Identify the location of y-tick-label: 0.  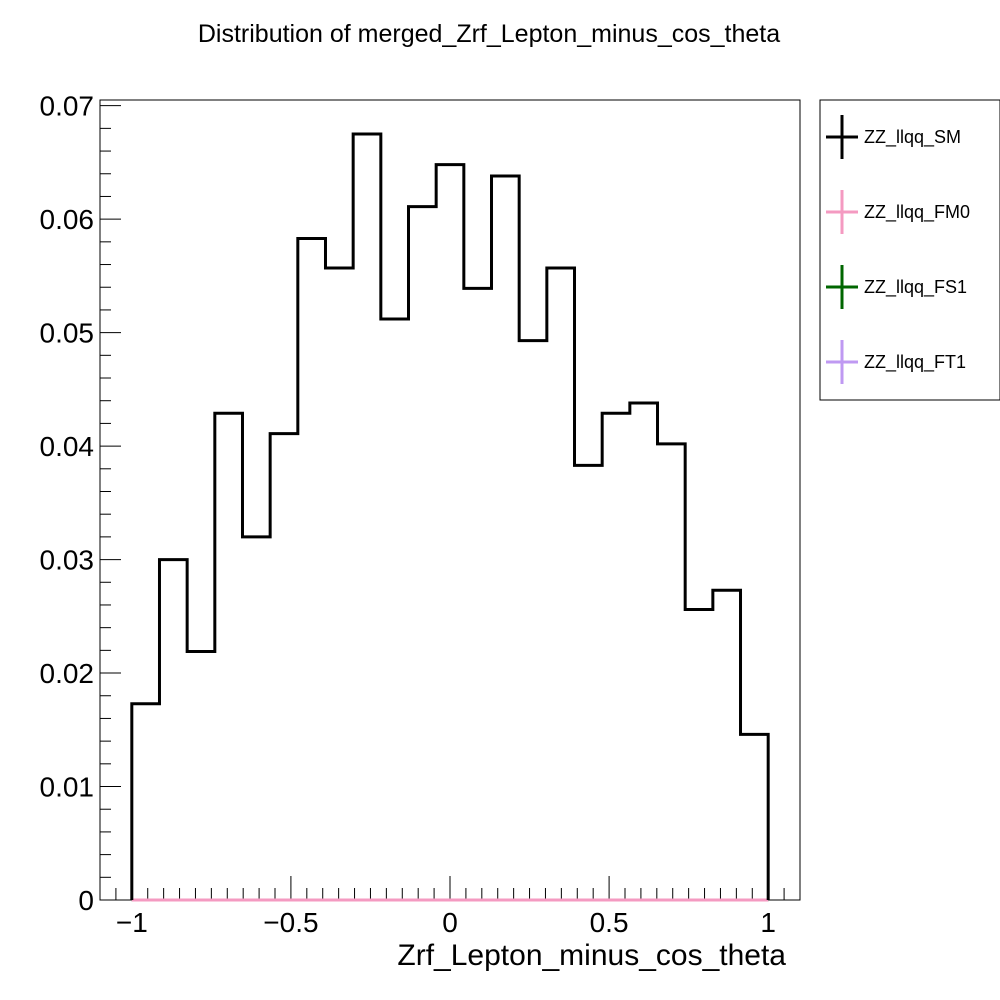
(86, 900).